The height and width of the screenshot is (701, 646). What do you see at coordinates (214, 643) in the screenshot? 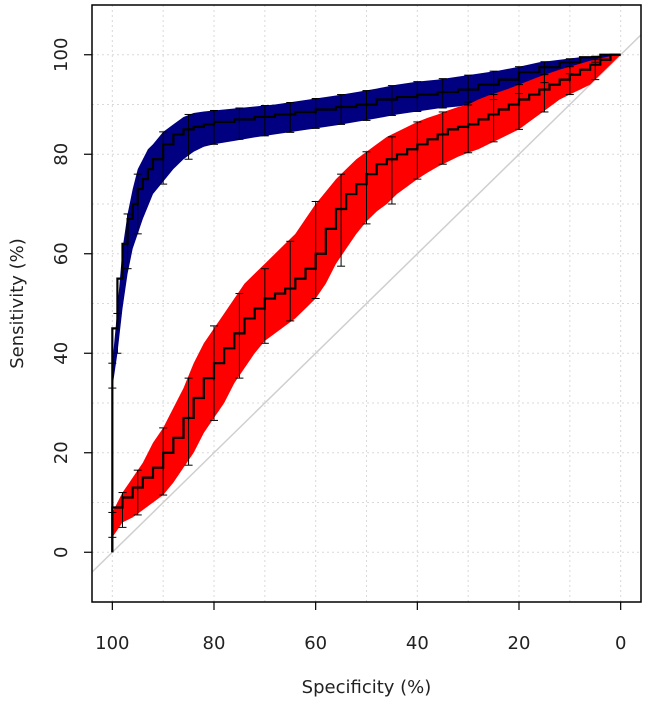
I see `x-tick-label: 80` at bounding box center [214, 643].